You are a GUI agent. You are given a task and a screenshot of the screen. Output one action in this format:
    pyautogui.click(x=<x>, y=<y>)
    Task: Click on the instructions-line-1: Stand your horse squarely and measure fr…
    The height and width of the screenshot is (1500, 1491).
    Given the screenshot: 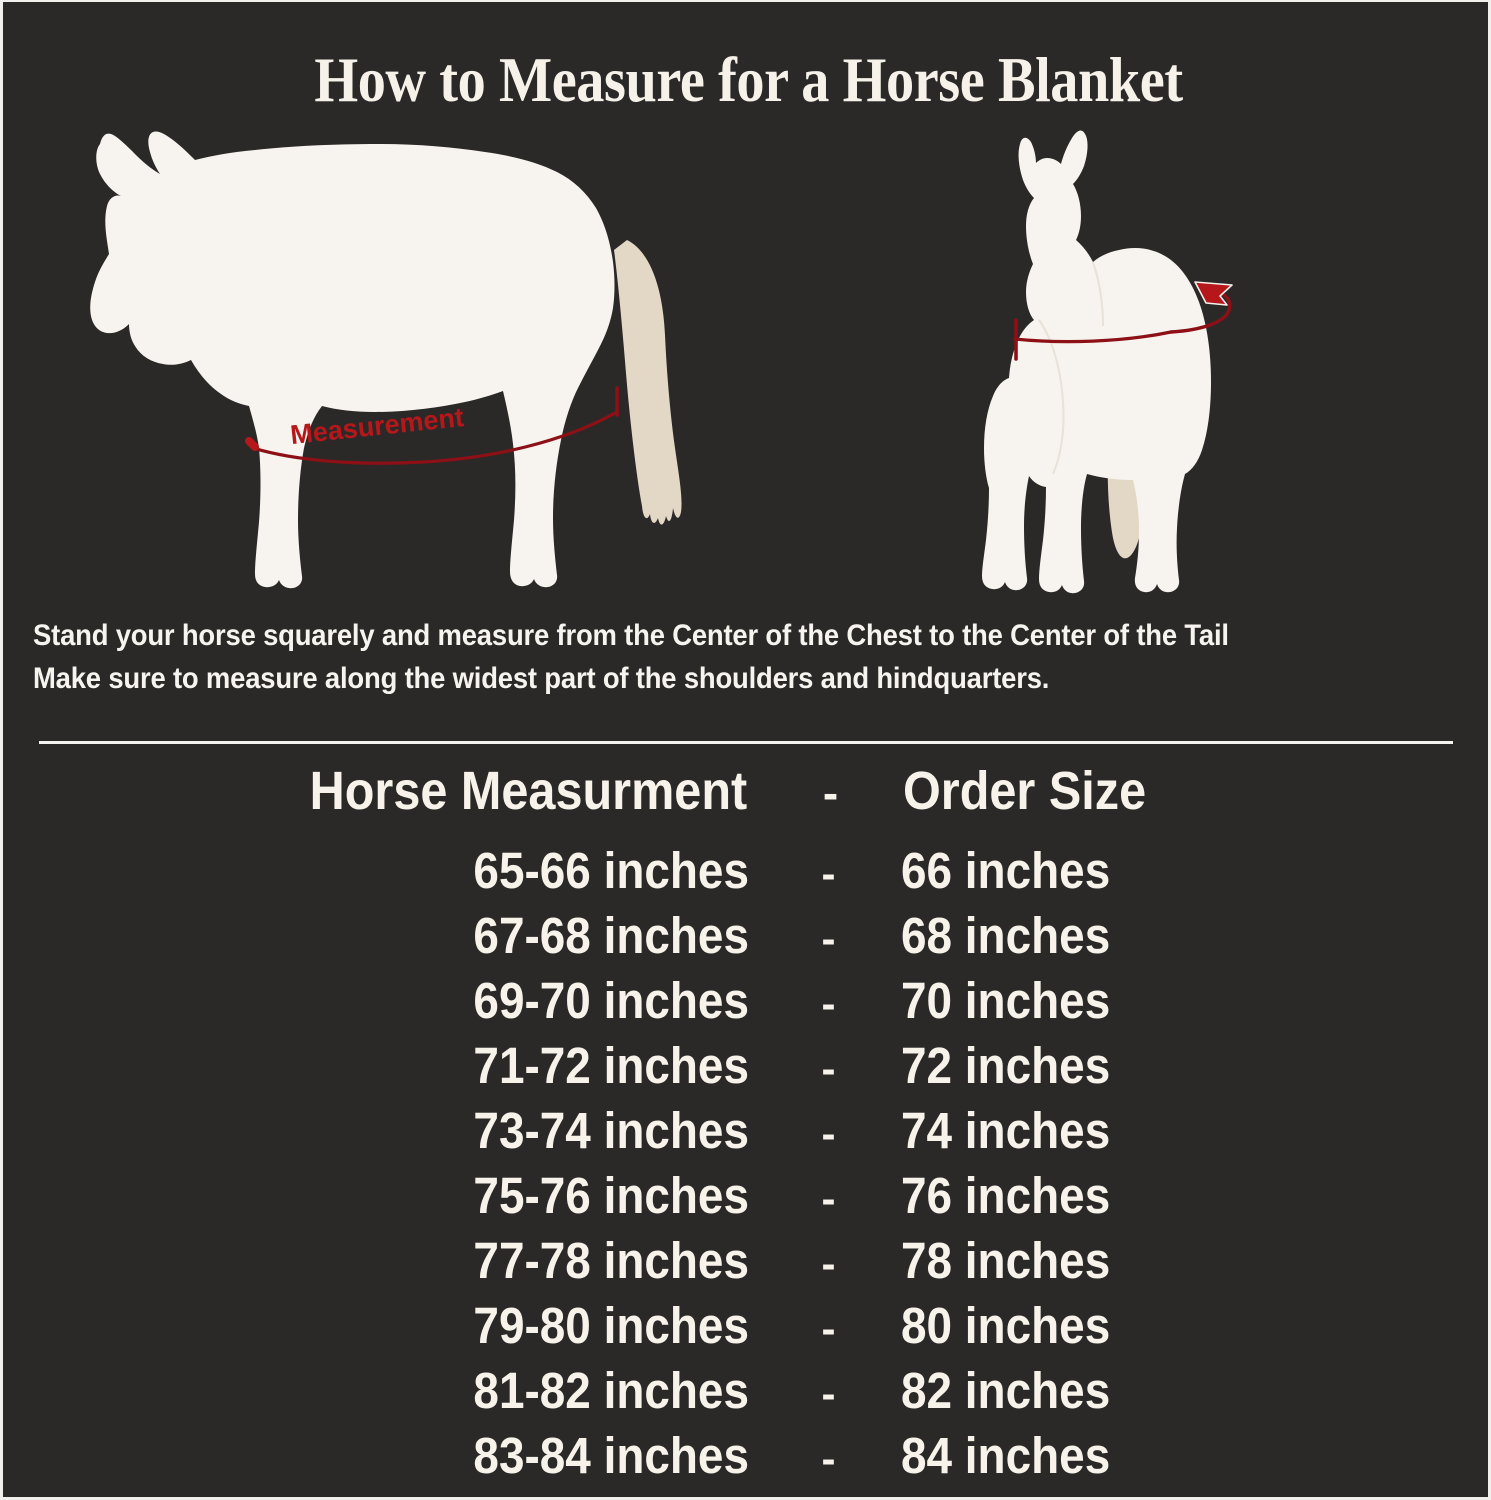 What is the action you would take?
    pyautogui.click(x=631, y=635)
    